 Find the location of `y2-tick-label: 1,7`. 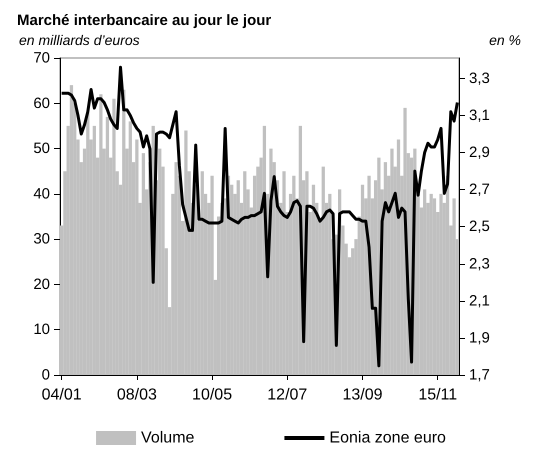

y2-tick-label: 1,7 is located at coordinates (479, 375).